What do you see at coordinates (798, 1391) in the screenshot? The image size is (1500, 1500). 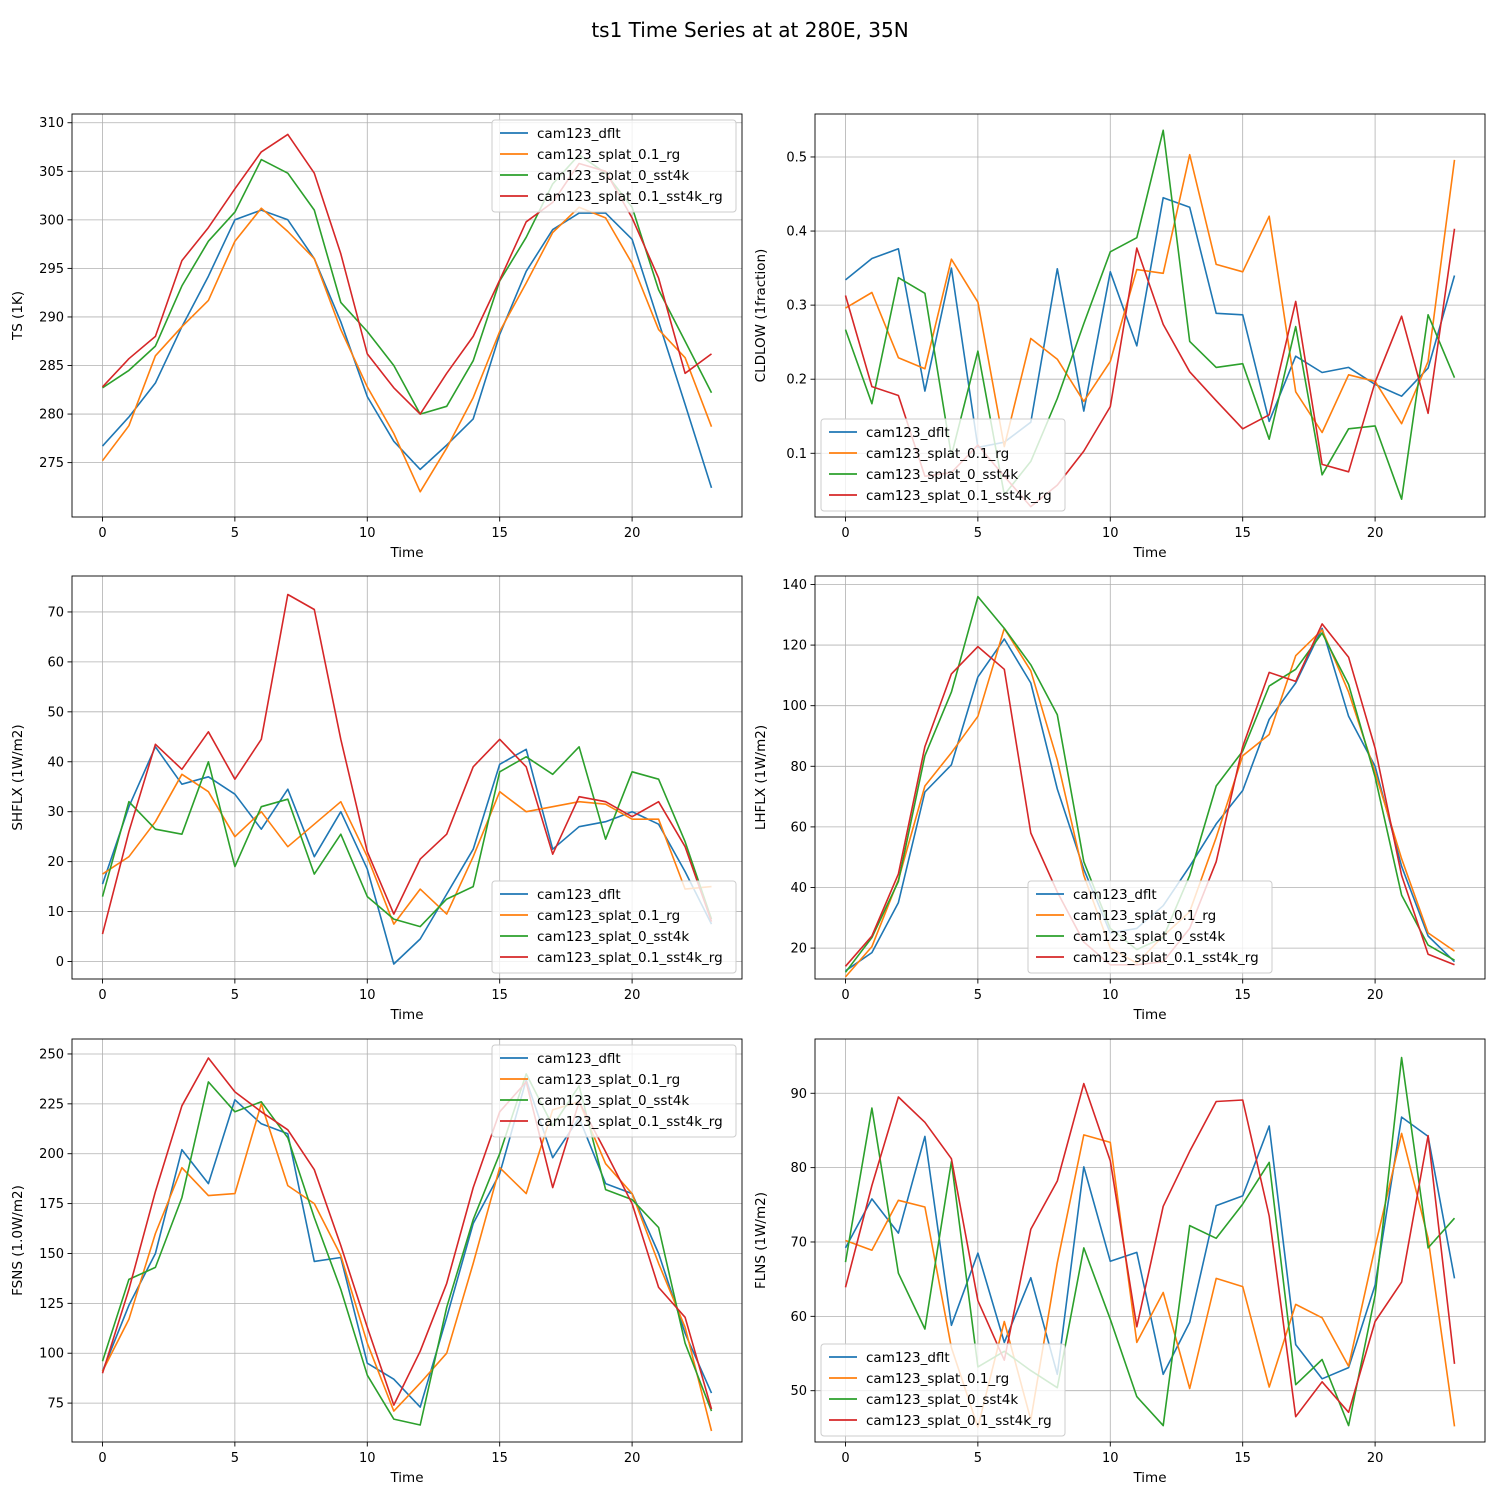 I see `y-tick-label: 50` at bounding box center [798, 1391].